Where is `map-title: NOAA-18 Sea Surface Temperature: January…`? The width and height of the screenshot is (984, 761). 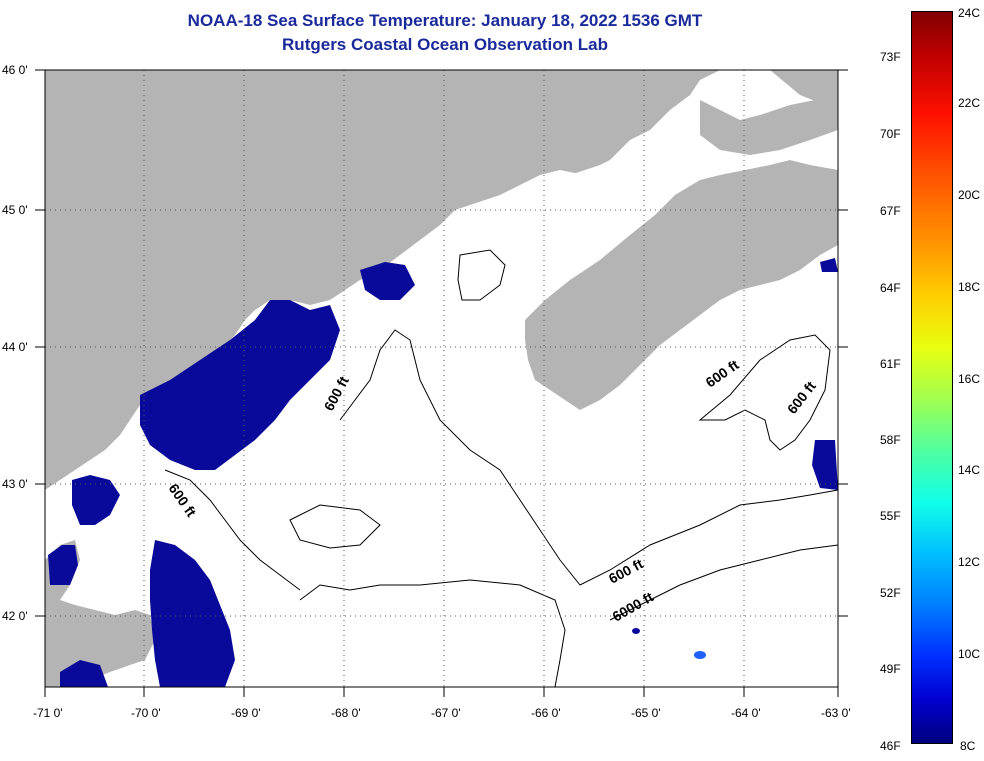
map-title: NOAA-18 Sea Surface Temperature: January… is located at coordinates (445, 20).